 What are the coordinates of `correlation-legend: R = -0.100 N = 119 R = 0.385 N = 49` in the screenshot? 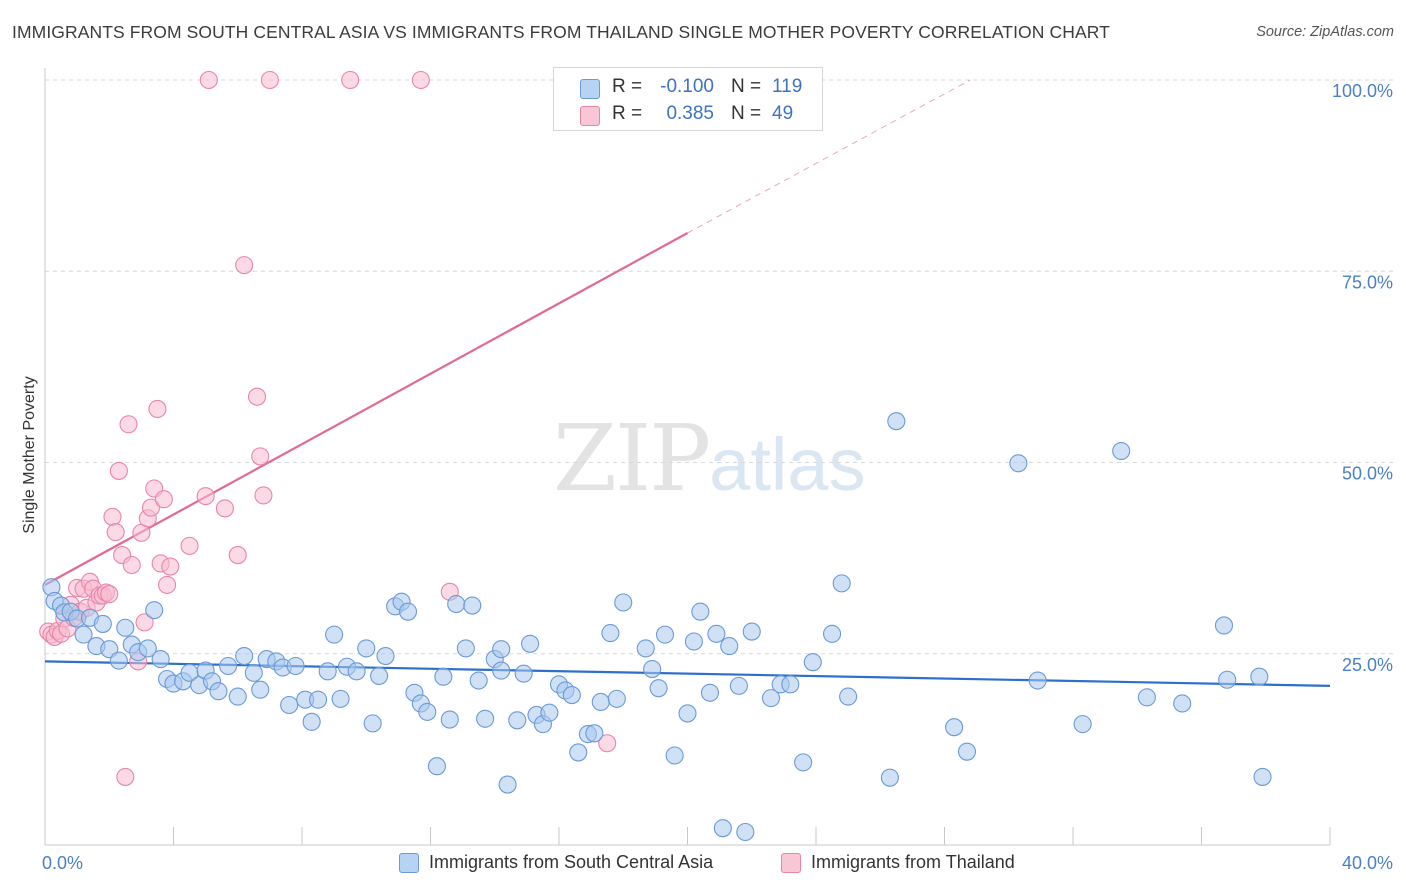 It's located at (688, 99).